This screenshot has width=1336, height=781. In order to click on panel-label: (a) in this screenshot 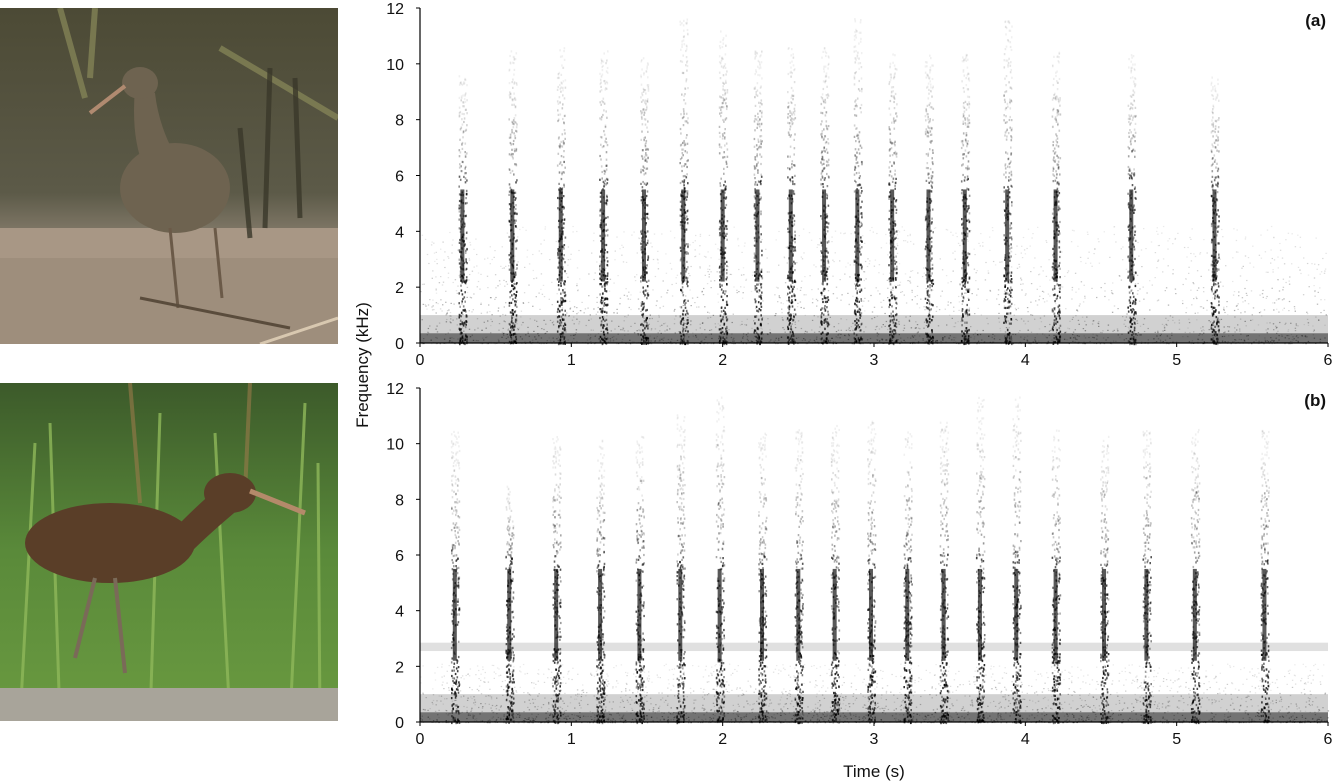, I will do `click(1315, 20)`.